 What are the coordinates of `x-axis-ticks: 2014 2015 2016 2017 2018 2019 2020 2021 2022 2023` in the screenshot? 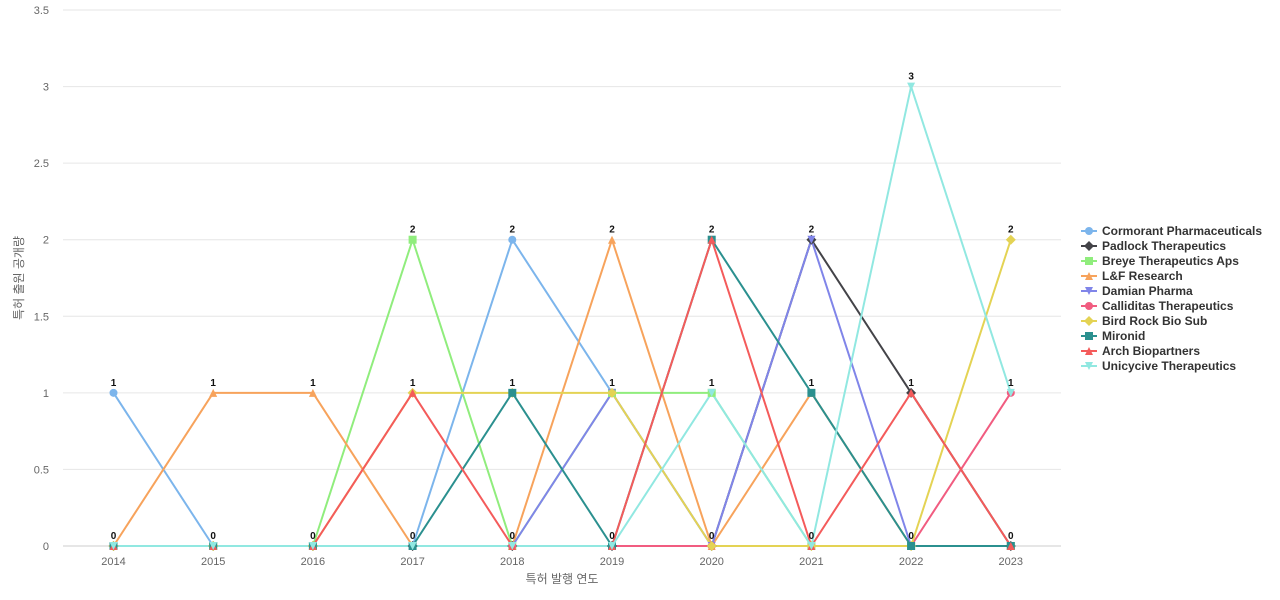 It's located at (562, 557).